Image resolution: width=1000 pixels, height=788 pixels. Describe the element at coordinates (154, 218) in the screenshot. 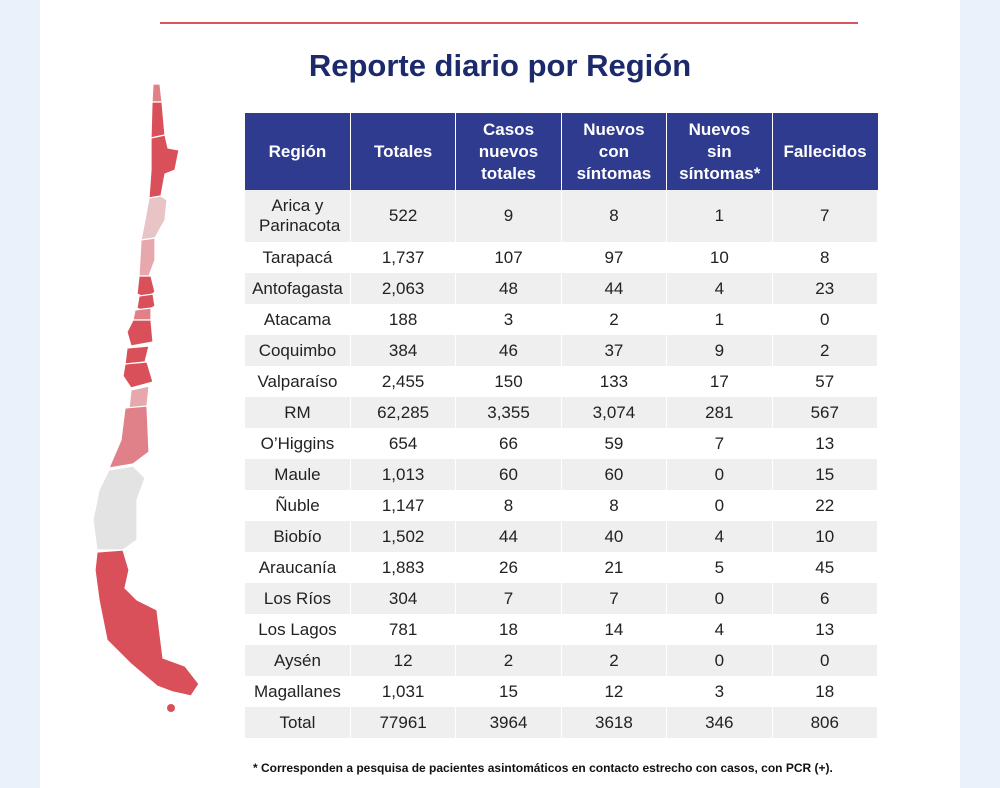

I see `map-region-atacama` at that location.